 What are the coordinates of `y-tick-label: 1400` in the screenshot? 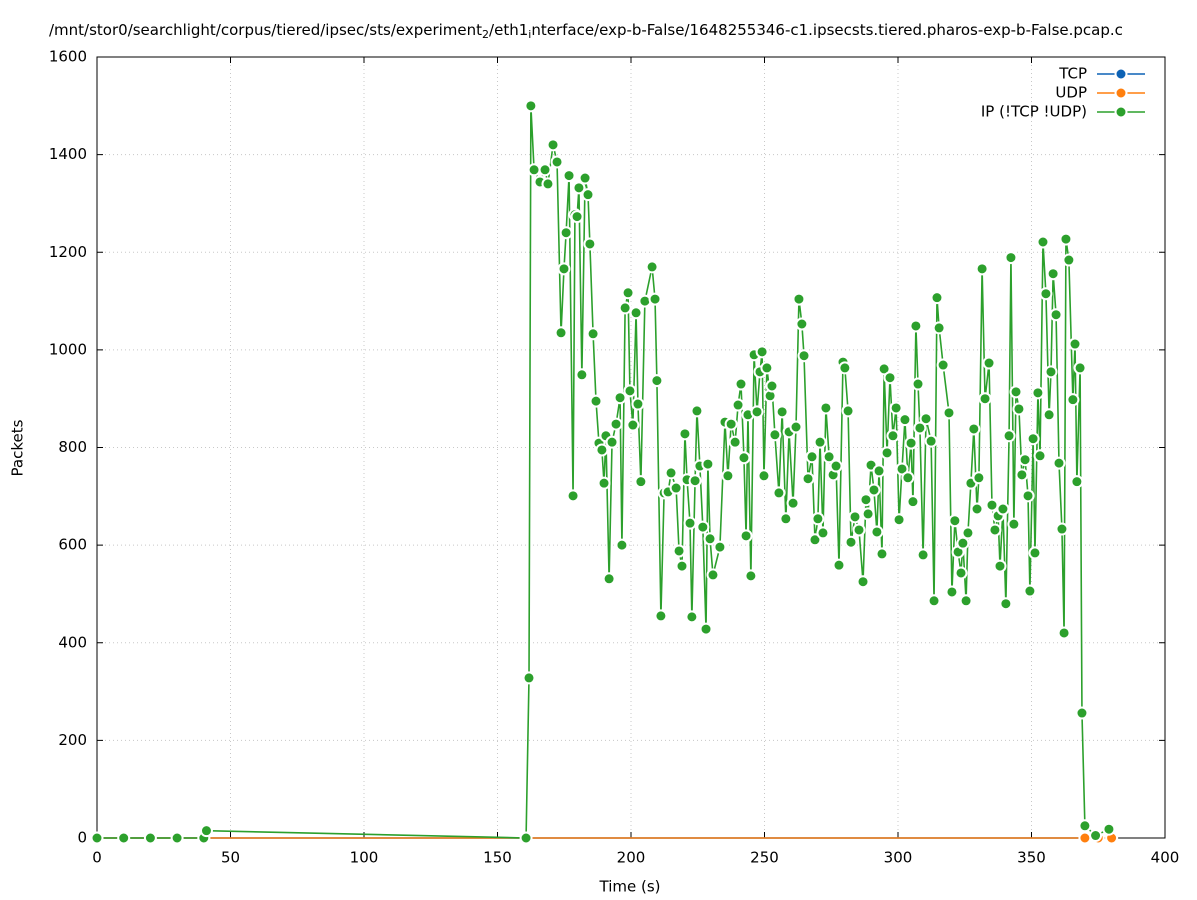 It's located at (68, 154).